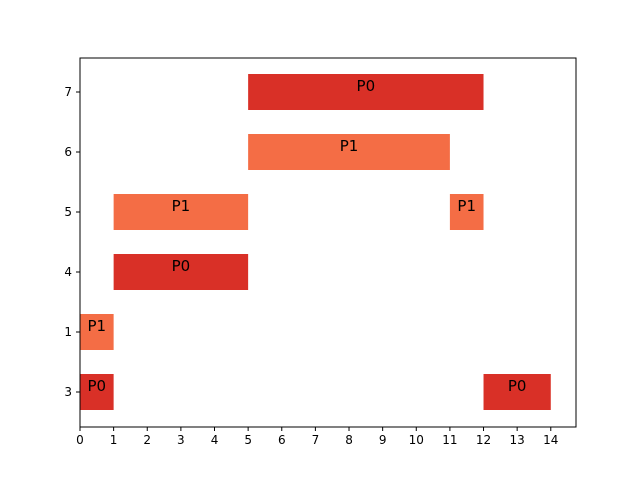 Image resolution: width=640 pixels, height=480 pixels. I want to click on y-axis: 3 1 4 5 6 7, so click(72, 242).